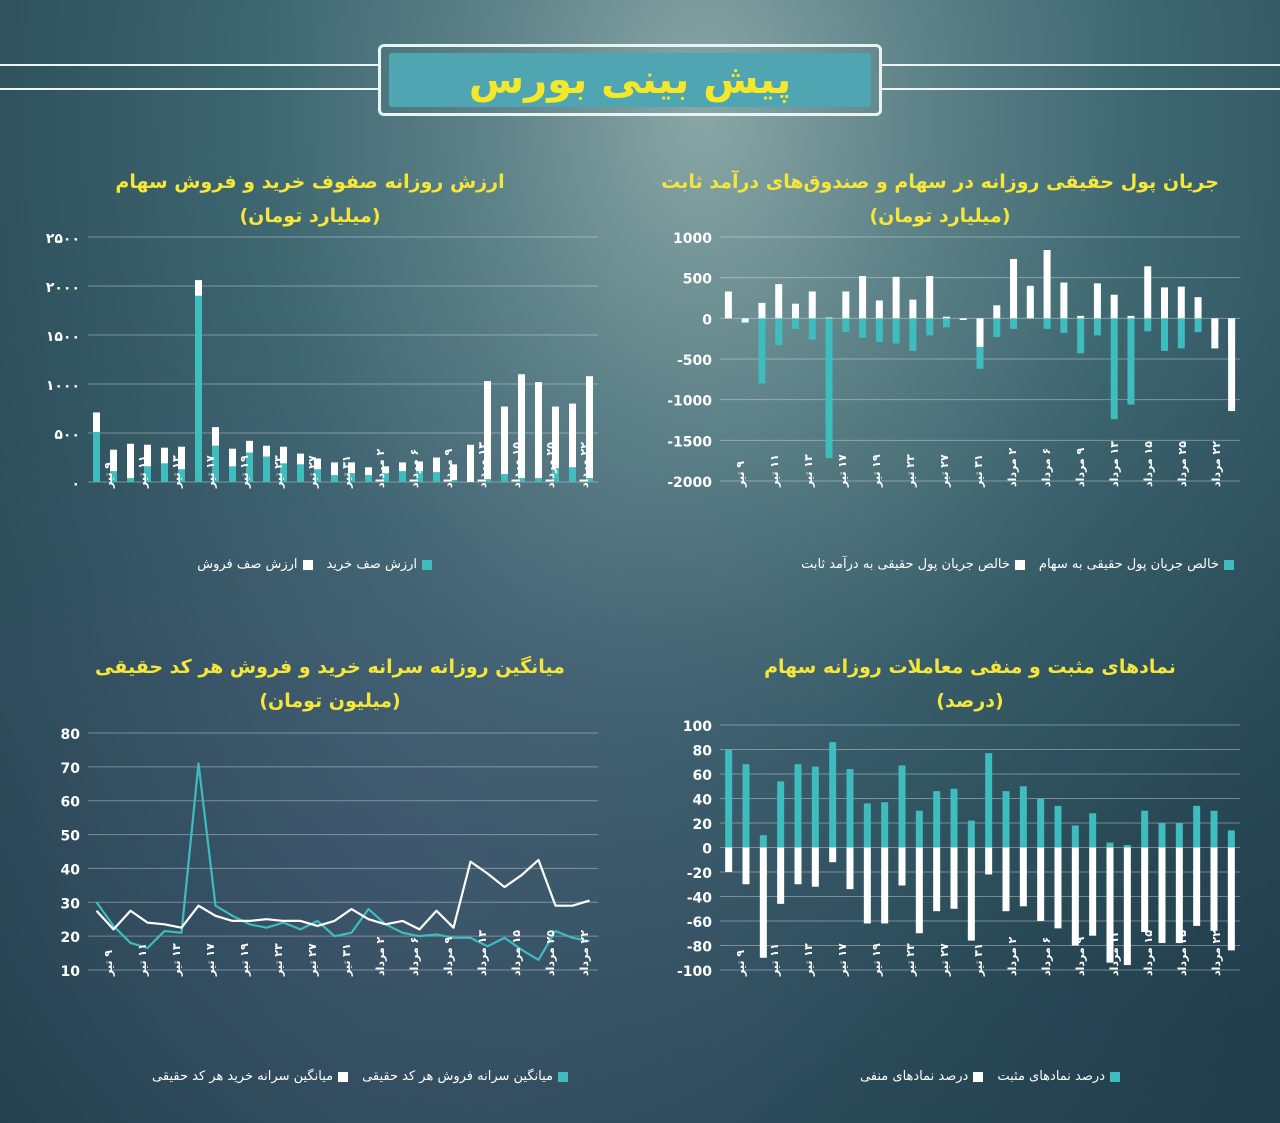  I want to click on chart-title-queues-main: ارزش روزانه صفوف خرید و فروش سهام, so click(310, 182).